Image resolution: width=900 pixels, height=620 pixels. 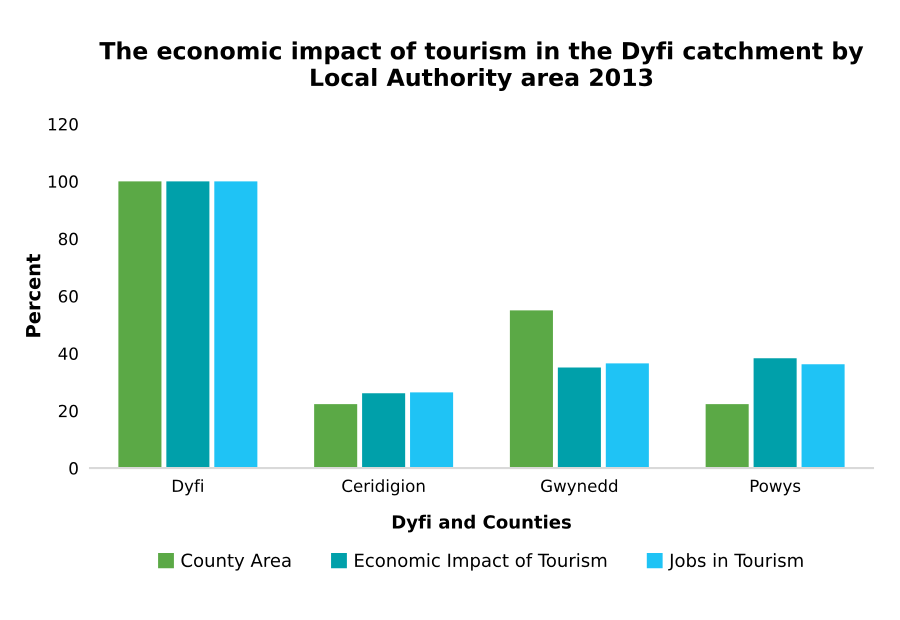 What do you see at coordinates (481, 66) in the screenshot?
I see `chart-title: The economic impact of tourism in the Dyfi catchment by Local Authority area 2013` at bounding box center [481, 66].